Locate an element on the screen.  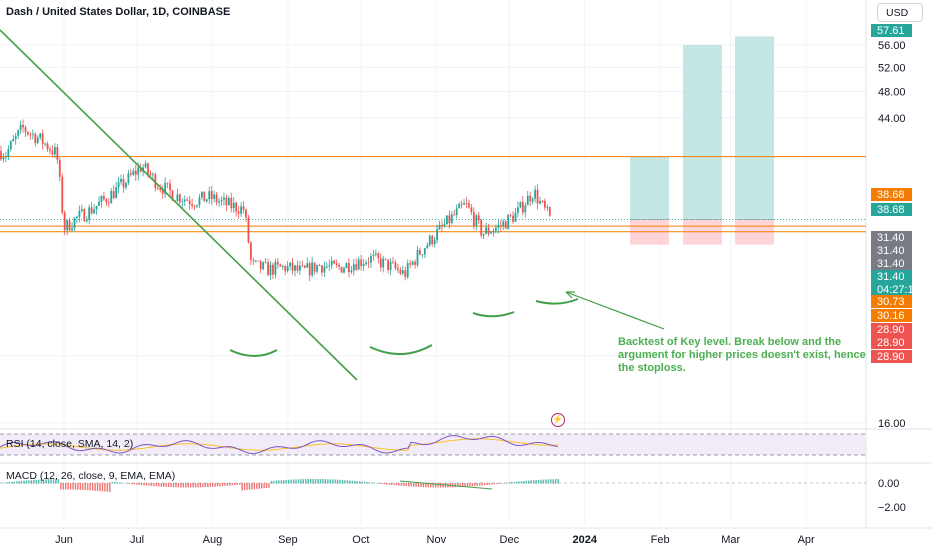
key-levels is located at coordinates (433, 194).